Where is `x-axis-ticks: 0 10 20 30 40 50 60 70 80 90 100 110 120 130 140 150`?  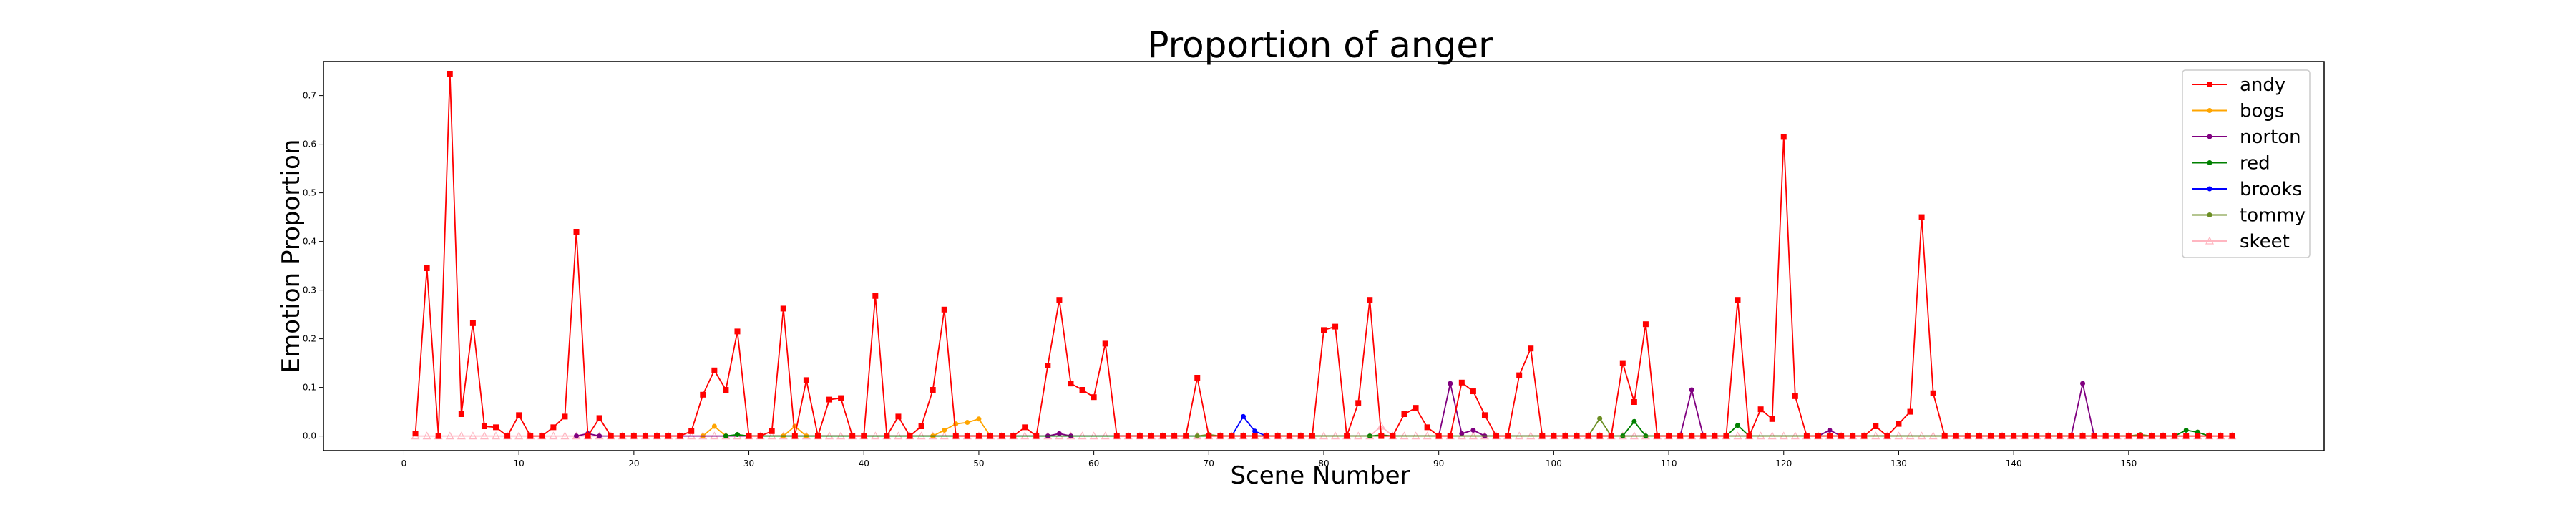
x-axis-ticks: 0 10 20 30 40 50 60 70 80 90 100 110 120 130 140 150 is located at coordinates (1269, 460).